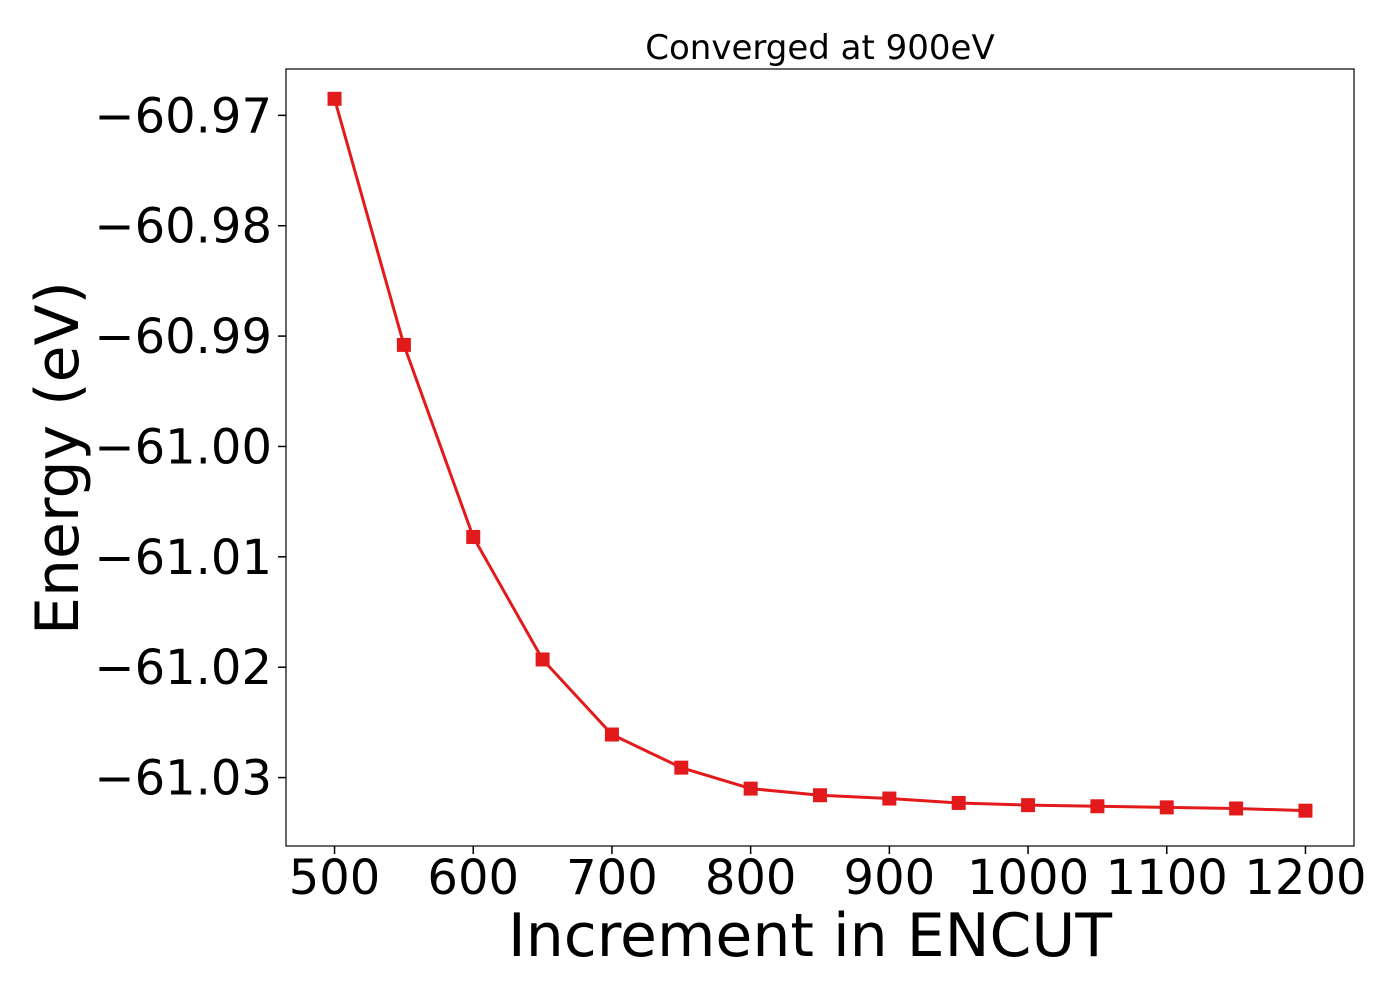 The image size is (1400, 1000). What do you see at coordinates (183, 558) in the screenshot?
I see `y-tick-label: −61.01` at bounding box center [183, 558].